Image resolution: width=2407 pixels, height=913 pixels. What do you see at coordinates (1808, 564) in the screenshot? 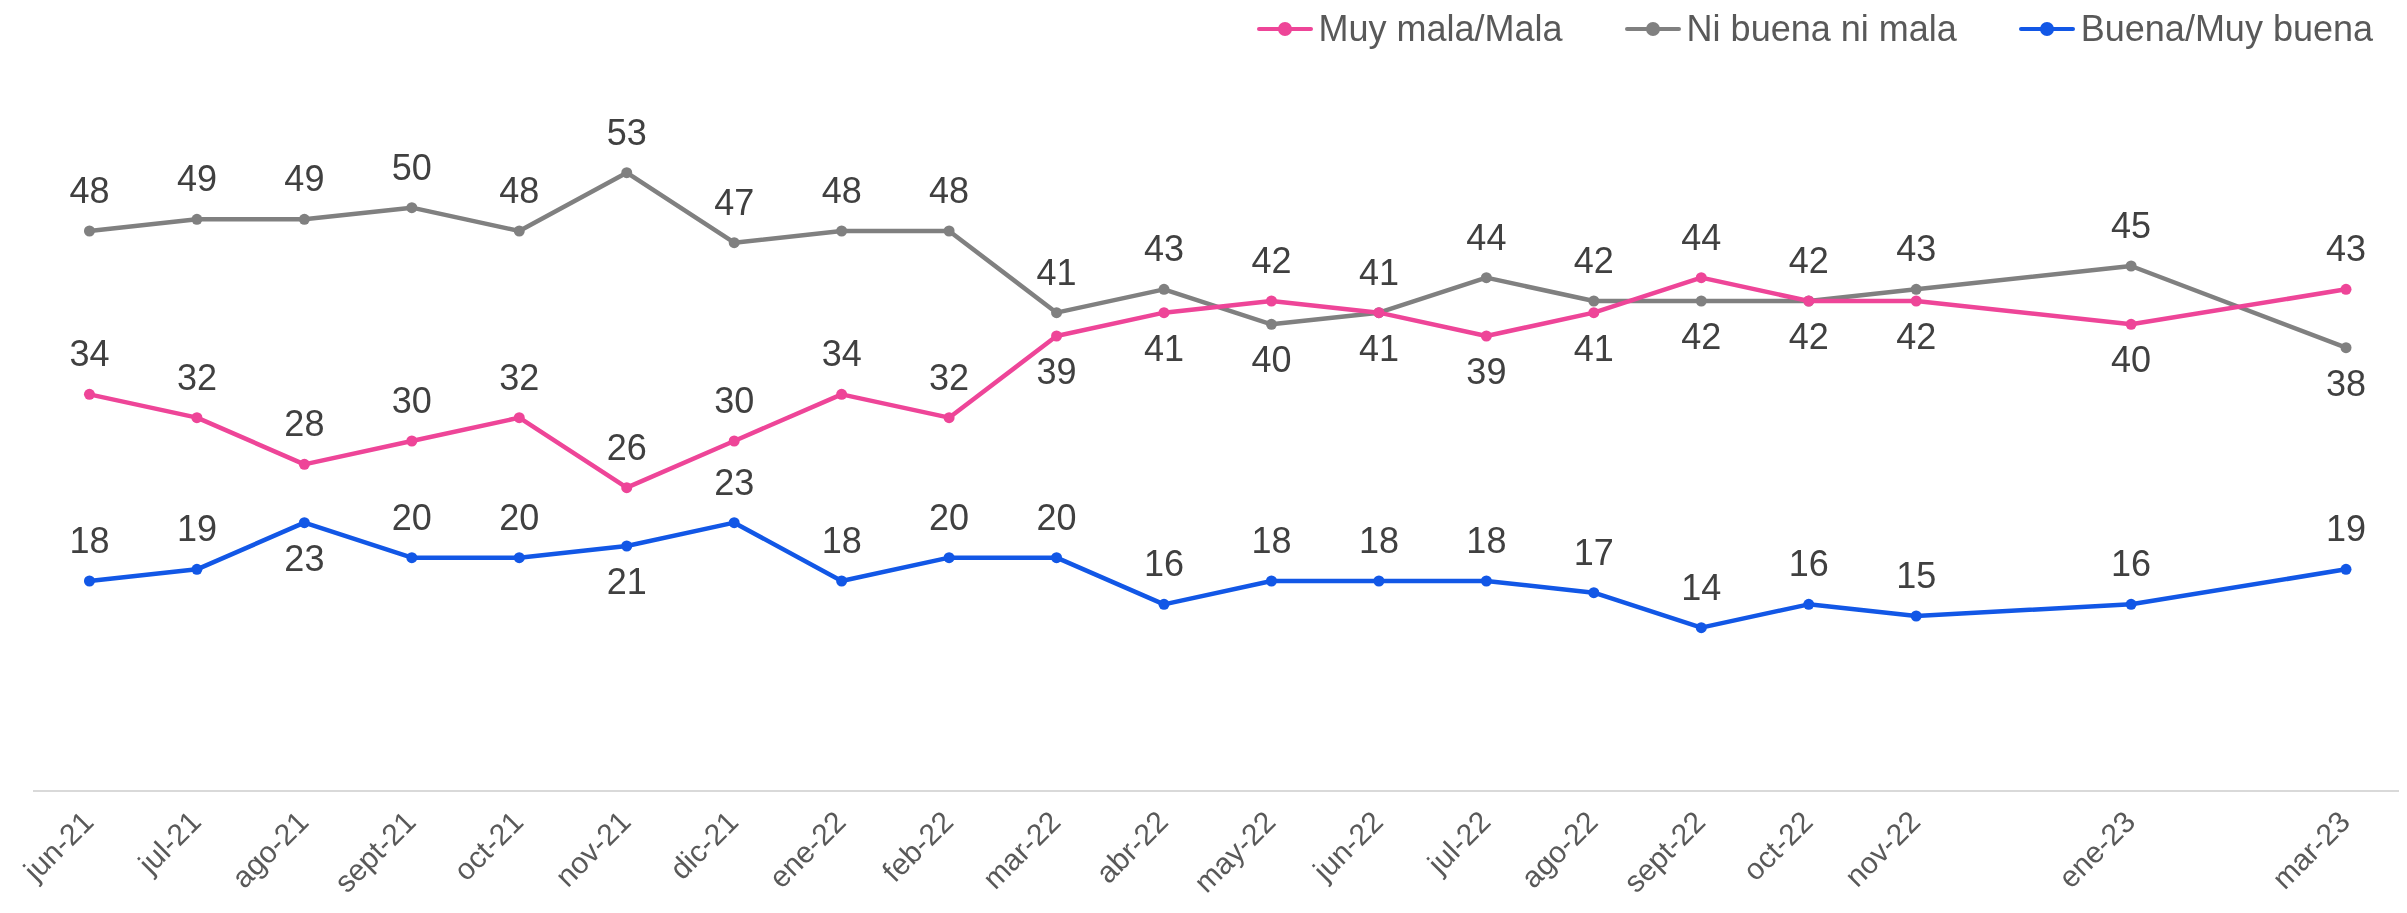
I see `data-label: 16` at bounding box center [1808, 564].